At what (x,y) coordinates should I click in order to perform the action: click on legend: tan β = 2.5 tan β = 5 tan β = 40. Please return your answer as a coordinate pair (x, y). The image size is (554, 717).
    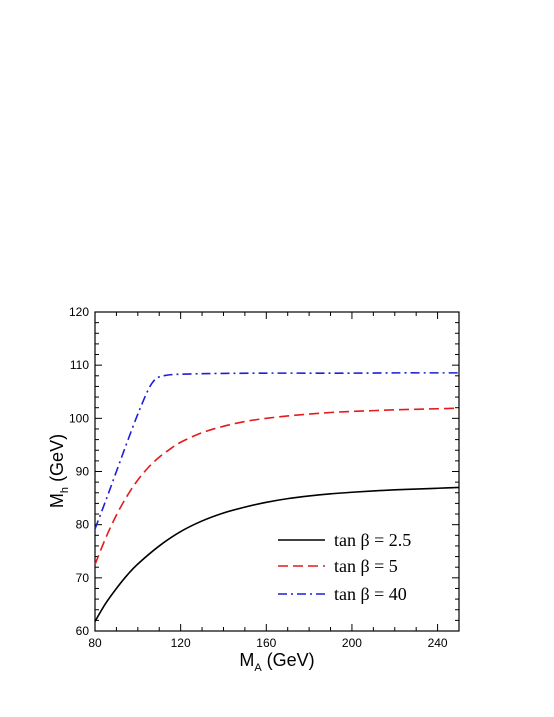
    Looking at the image, I should click on (344, 567).